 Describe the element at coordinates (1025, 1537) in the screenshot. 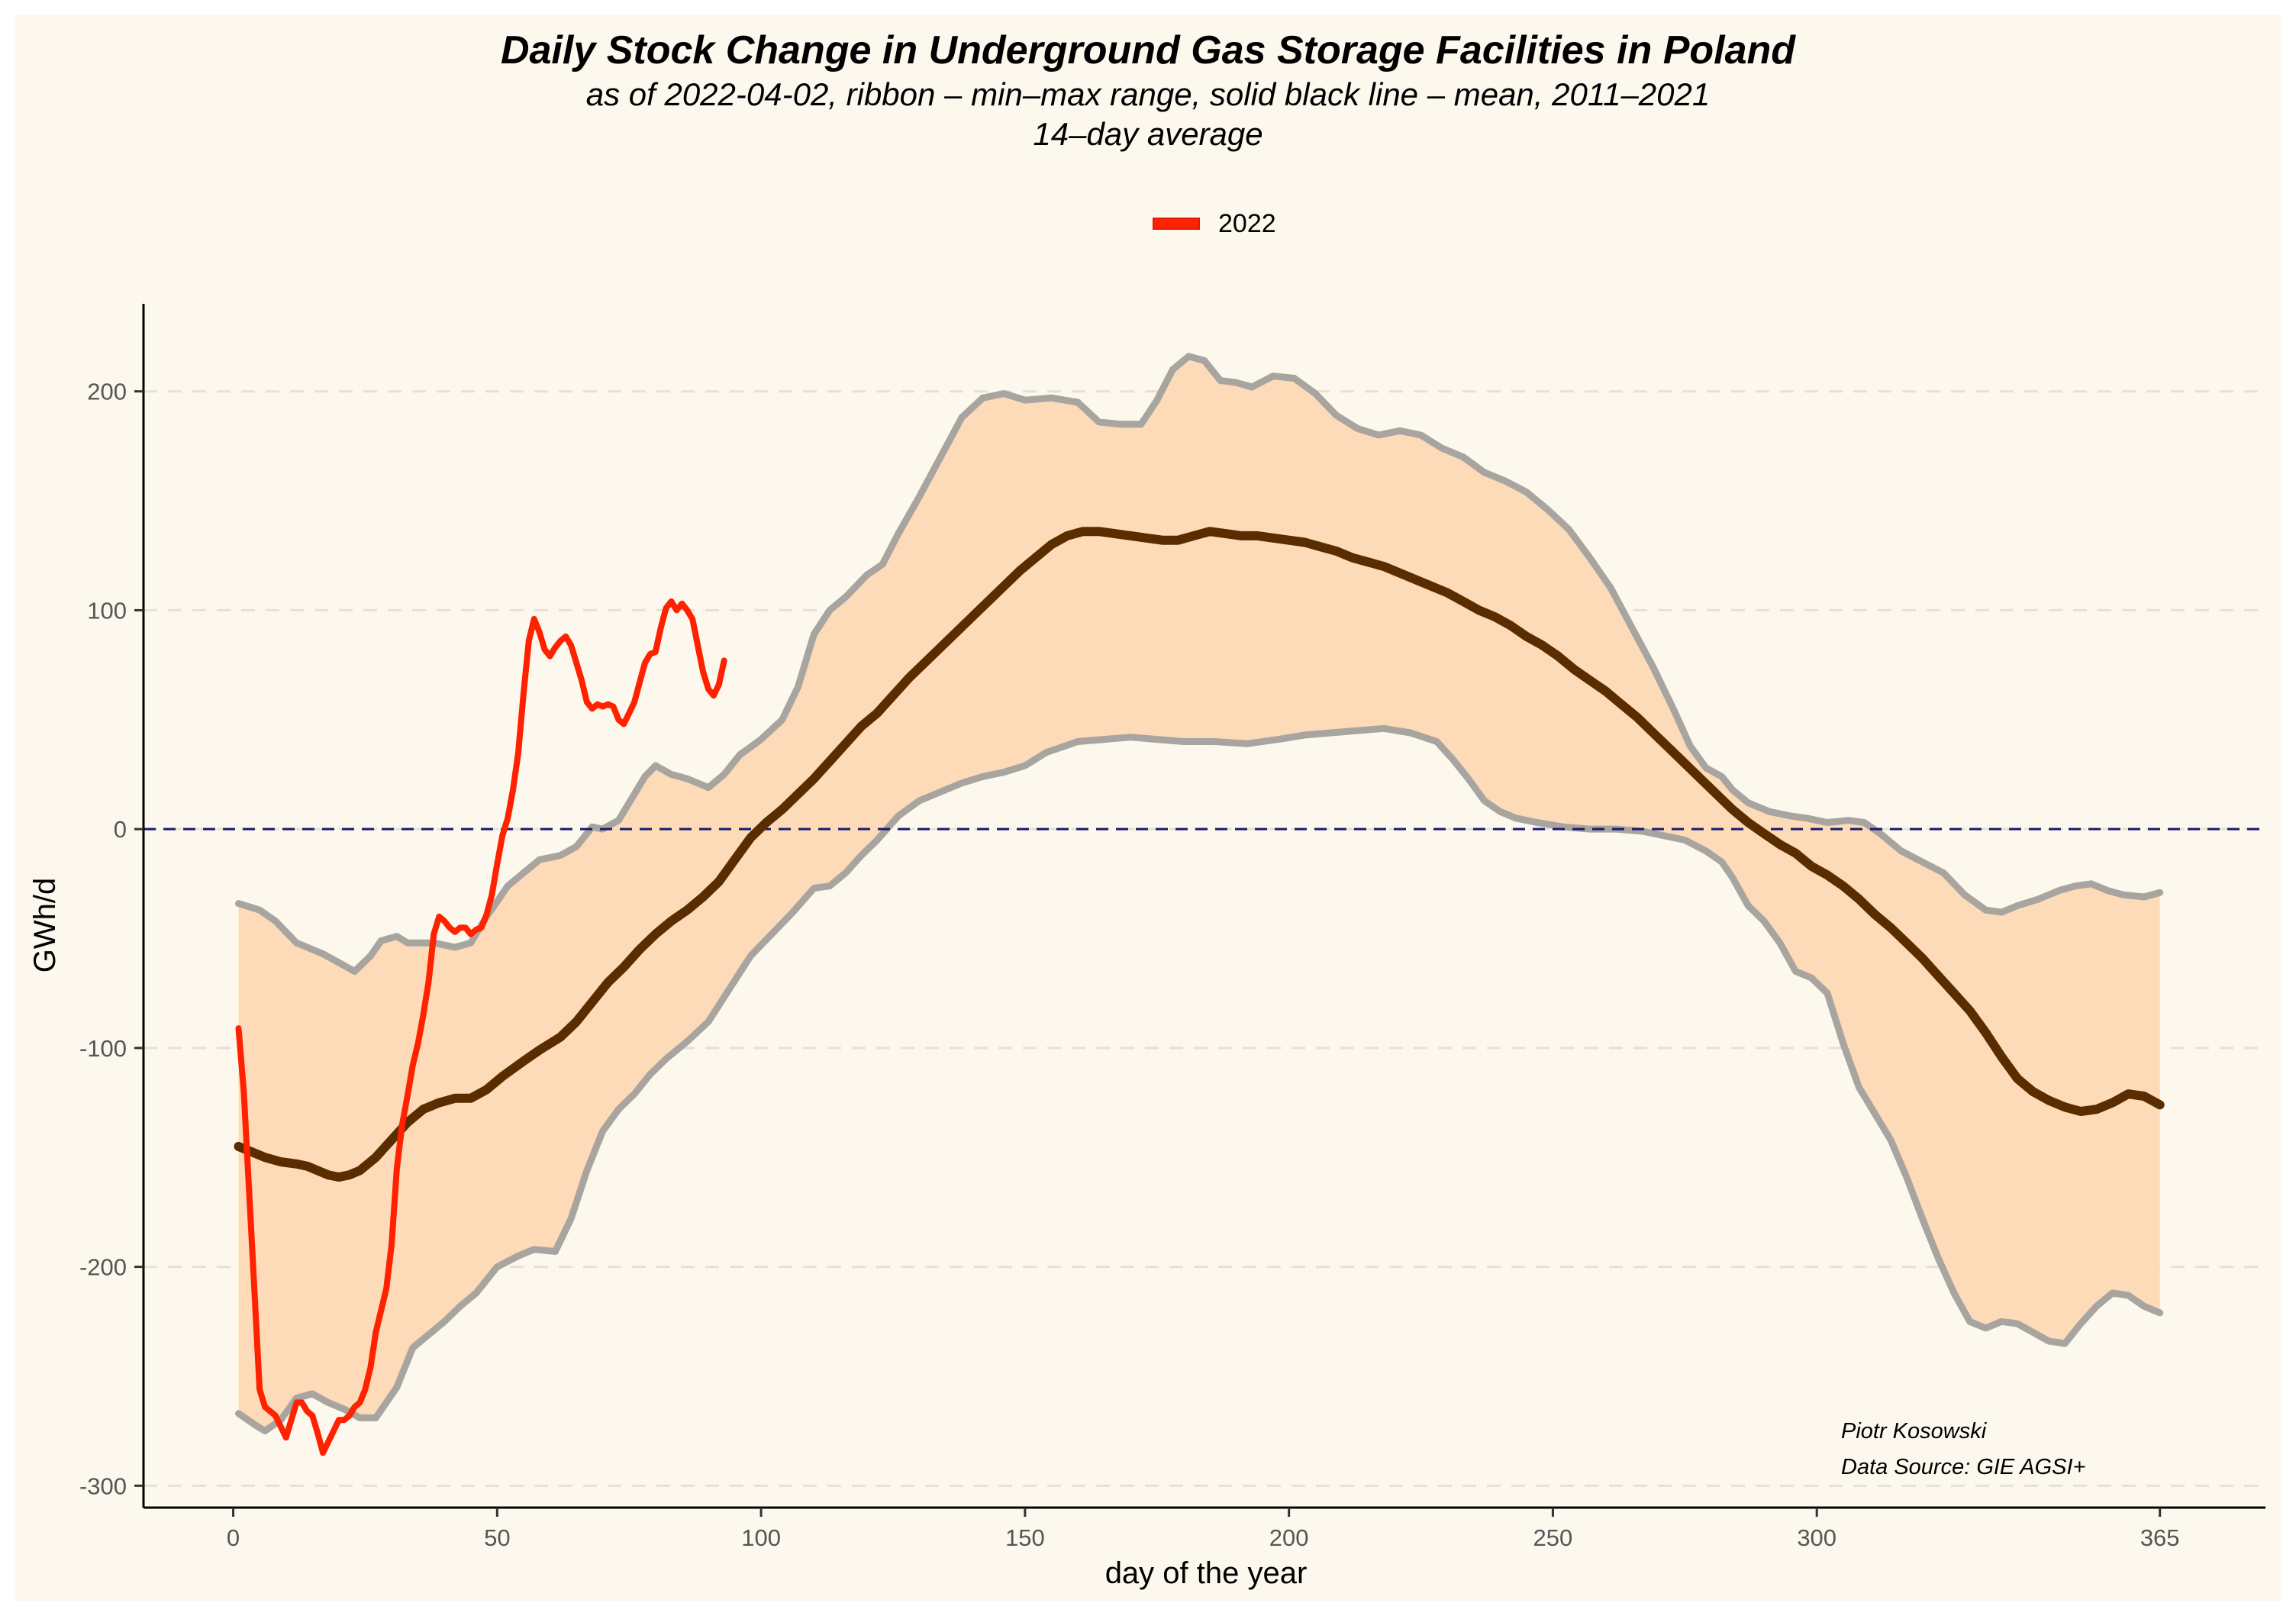

I see `x-tick-label-3: 150` at that location.